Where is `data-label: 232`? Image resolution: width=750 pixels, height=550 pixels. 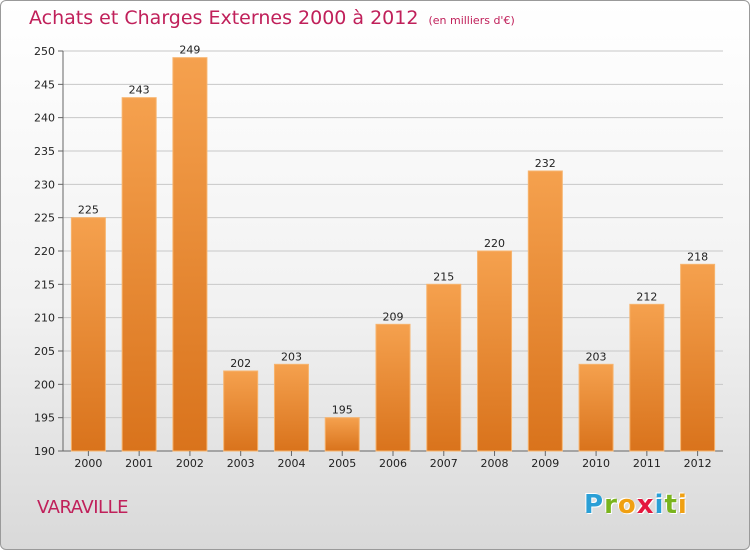 data-label: 232 is located at coordinates (545, 163).